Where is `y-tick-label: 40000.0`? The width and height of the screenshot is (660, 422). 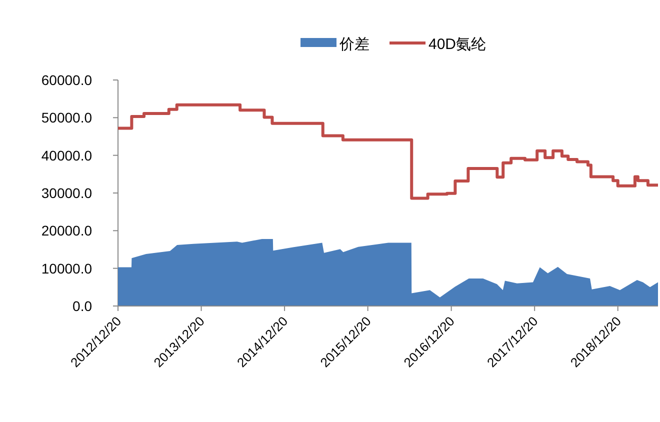 y-tick-label: 40000.0 is located at coordinates (66, 155).